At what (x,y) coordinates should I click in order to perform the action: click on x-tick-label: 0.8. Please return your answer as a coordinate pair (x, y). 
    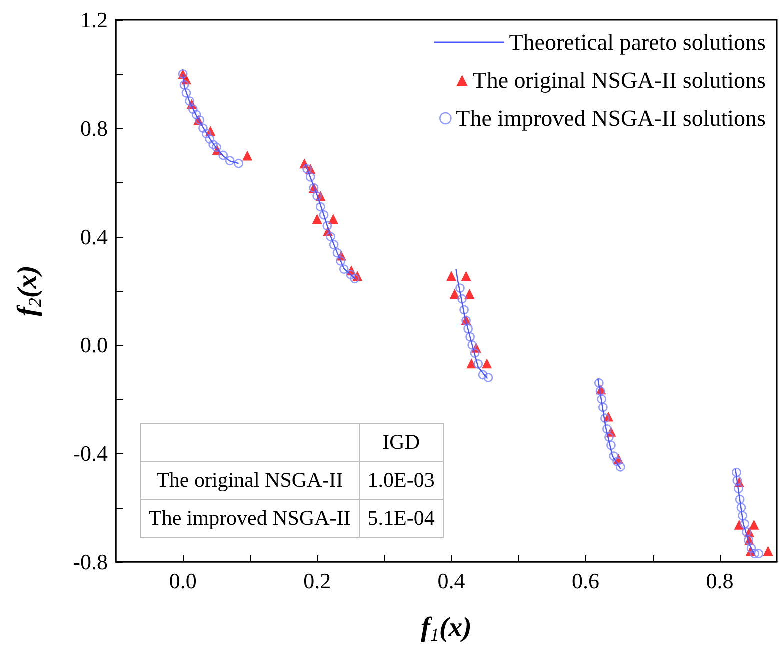
    Looking at the image, I should click on (720, 581).